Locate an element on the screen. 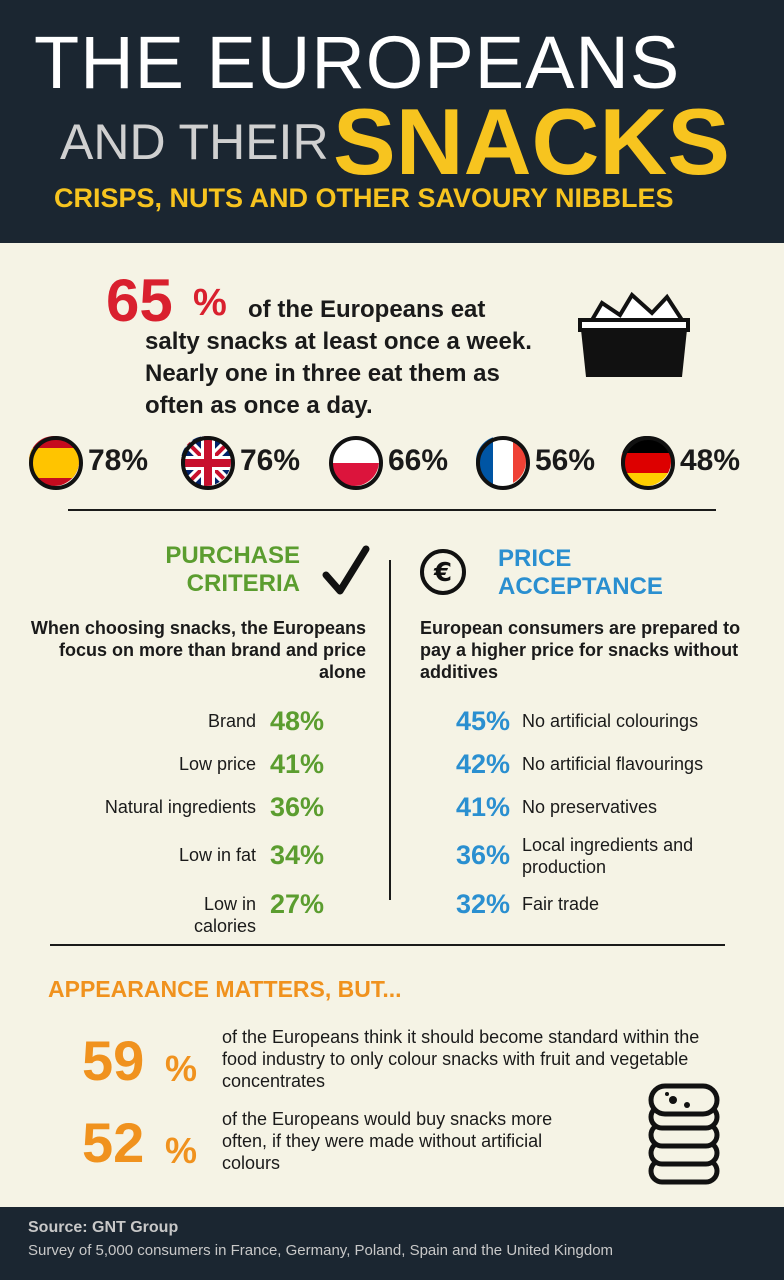 The height and width of the screenshot is (1280, 784). item-label: Local ingredients and production is located at coordinates (608, 856).